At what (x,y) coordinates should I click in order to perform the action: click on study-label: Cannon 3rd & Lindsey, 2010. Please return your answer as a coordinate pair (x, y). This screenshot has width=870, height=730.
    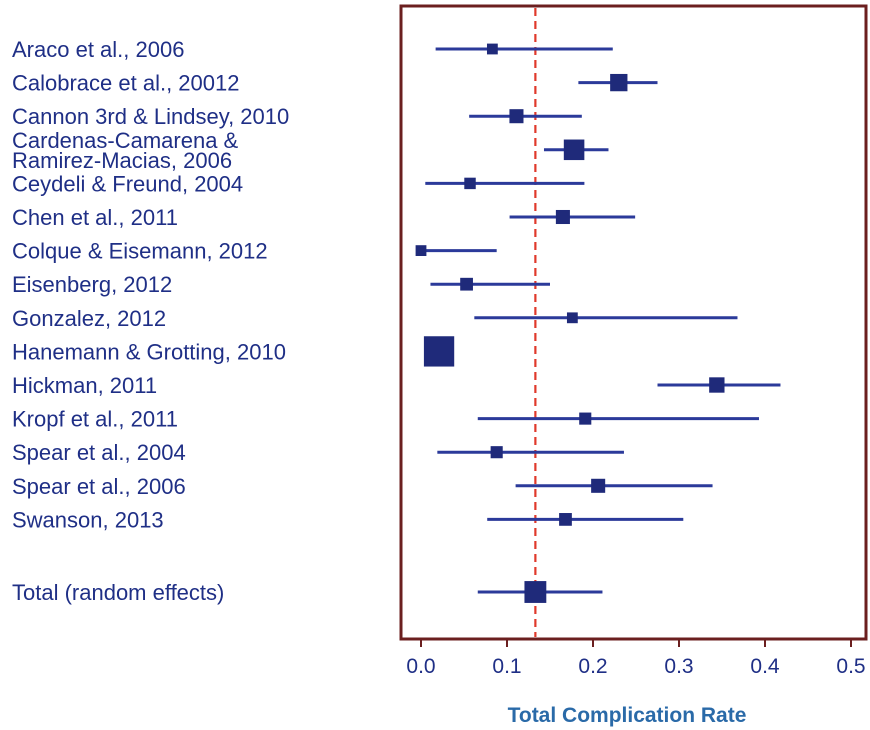
    Looking at the image, I should click on (150, 116).